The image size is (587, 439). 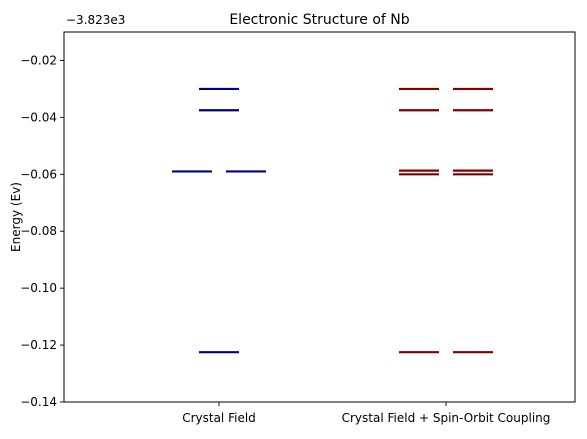 What do you see at coordinates (38, 402) in the screenshot?
I see `y-tick-label: −0.14` at bounding box center [38, 402].